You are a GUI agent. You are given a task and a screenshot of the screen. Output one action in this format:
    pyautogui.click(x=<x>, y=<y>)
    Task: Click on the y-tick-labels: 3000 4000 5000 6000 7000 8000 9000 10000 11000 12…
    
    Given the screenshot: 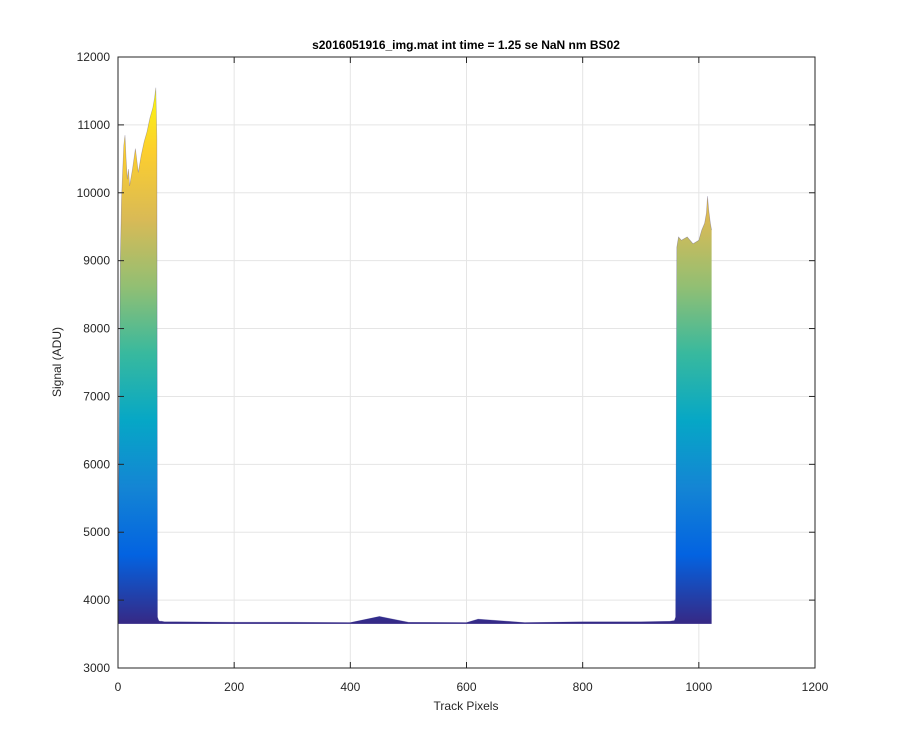 What is the action you would take?
    pyautogui.click(x=94, y=362)
    